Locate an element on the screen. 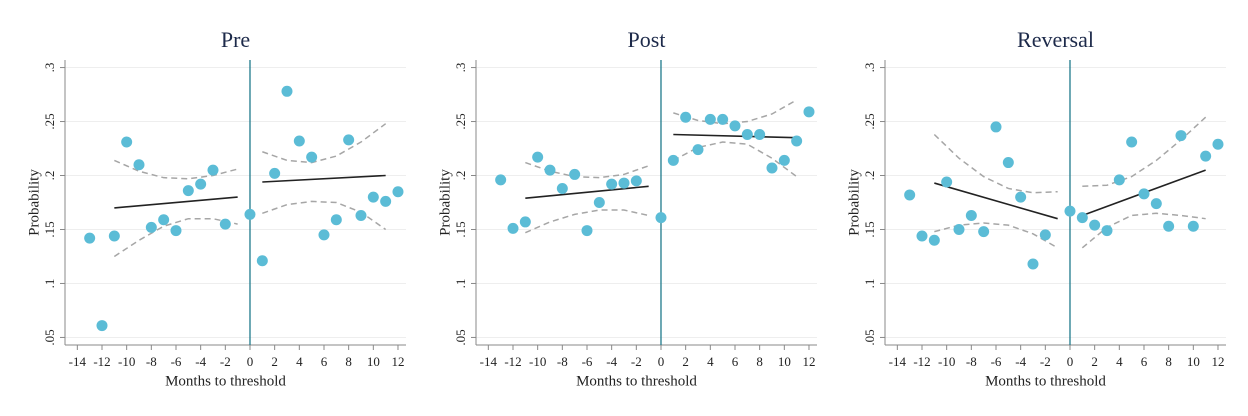 This screenshot has width=1248, height=416. y-tick-label: .2 is located at coordinates (460, 176).